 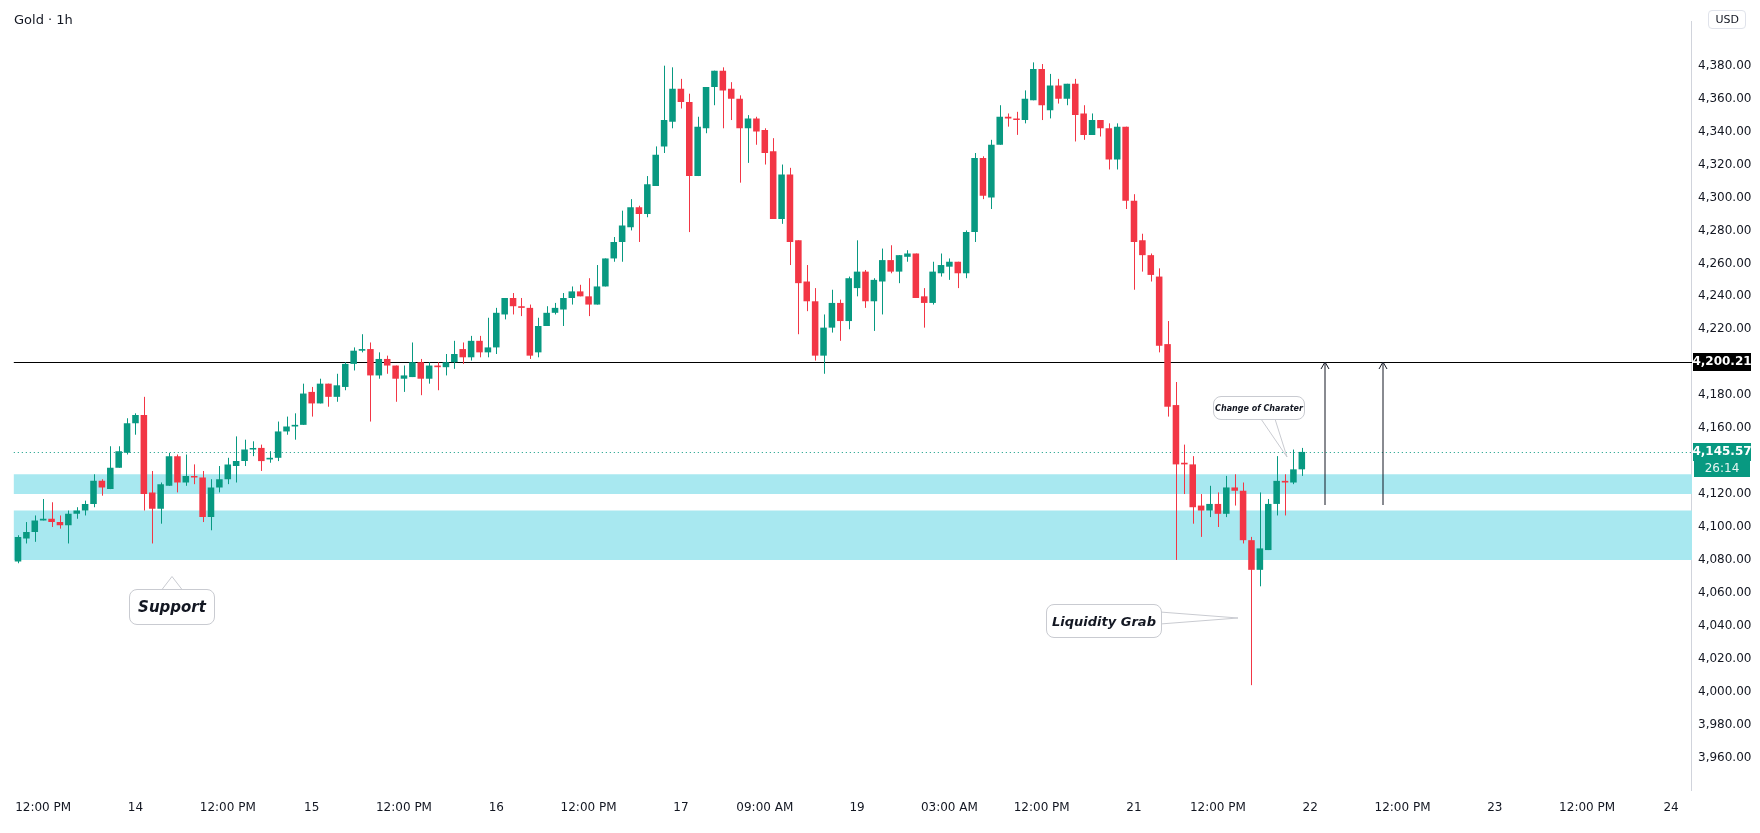 What do you see at coordinates (681, 806) in the screenshot?
I see `x-tick-label: 17` at bounding box center [681, 806].